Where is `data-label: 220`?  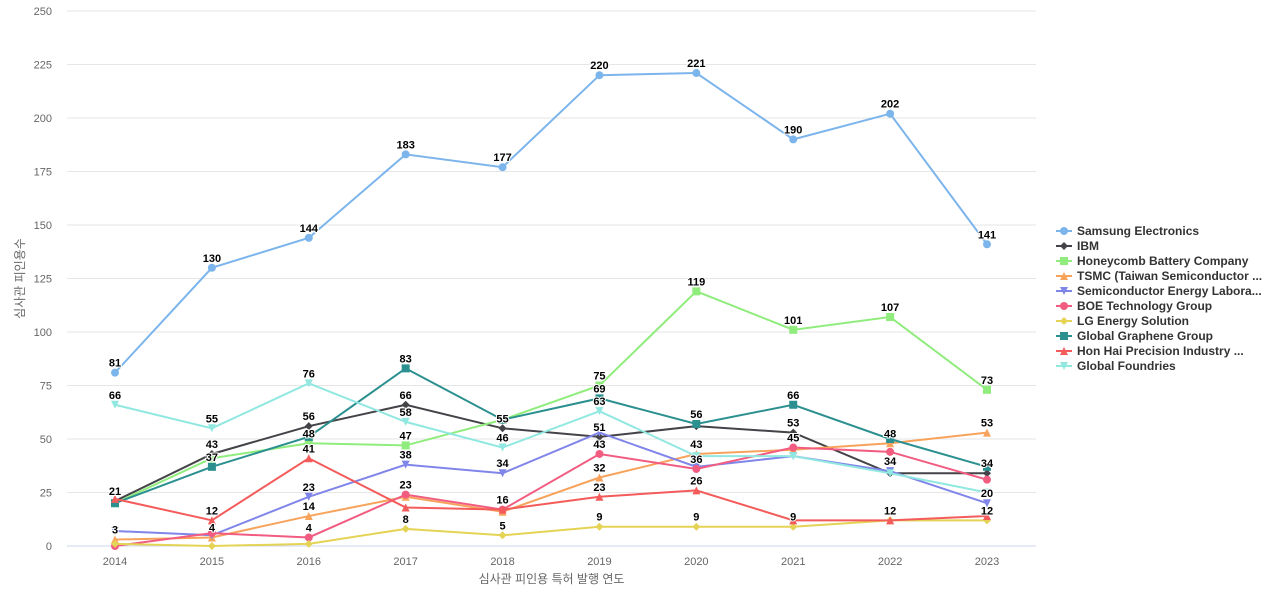 data-label: 220 is located at coordinates (599, 66).